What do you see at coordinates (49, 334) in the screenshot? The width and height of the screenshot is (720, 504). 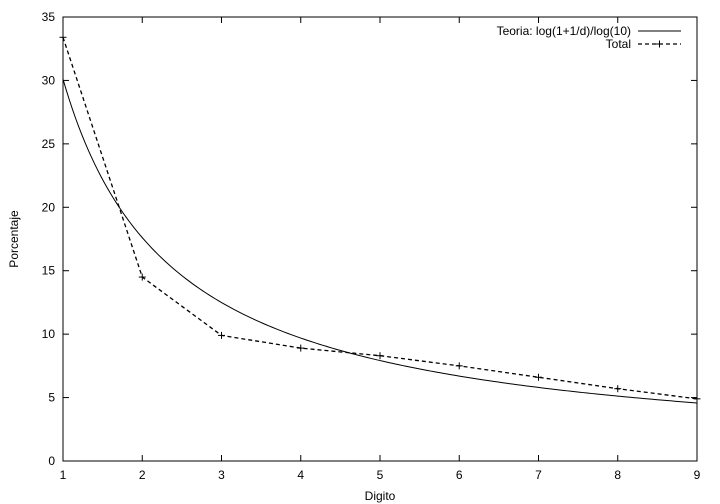 I see `y-tick-label: 10` at bounding box center [49, 334].